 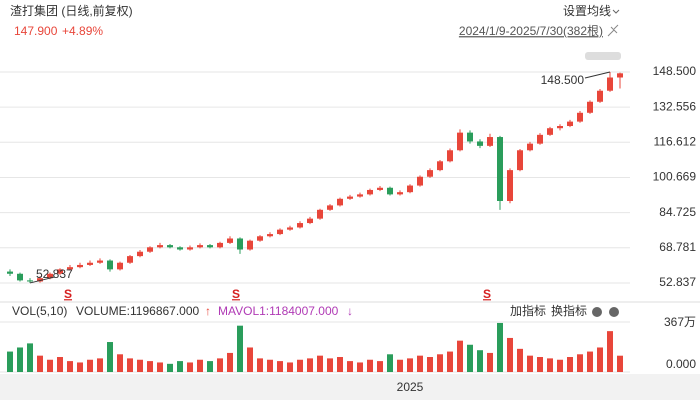 What do you see at coordinates (528, 310) in the screenshot?
I see `add-indicator: 加指标` at bounding box center [528, 310].